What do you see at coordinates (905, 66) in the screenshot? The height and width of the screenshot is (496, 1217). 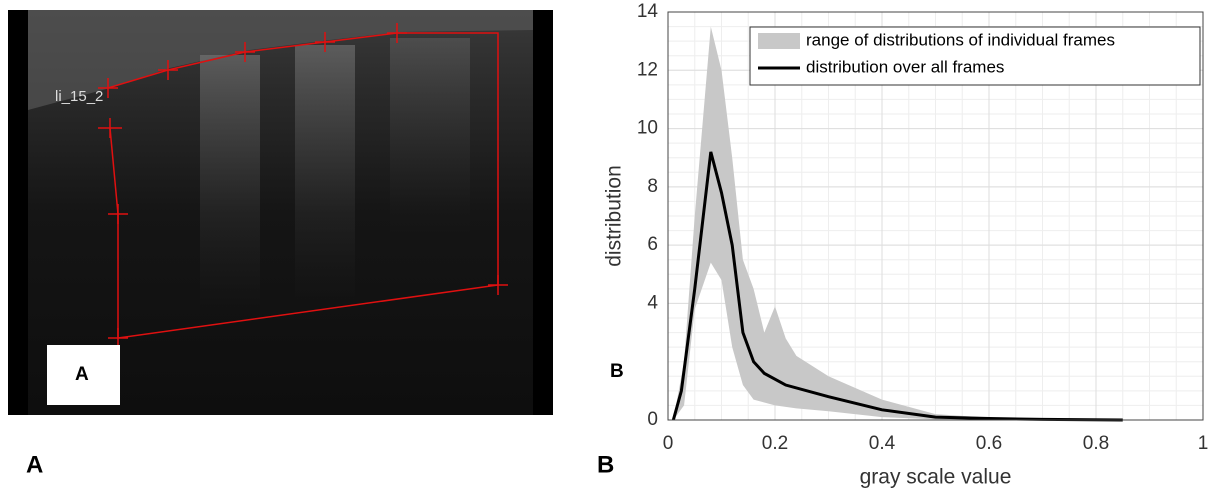 I see `legend-label: distribution over all frames` at bounding box center [905, 66].